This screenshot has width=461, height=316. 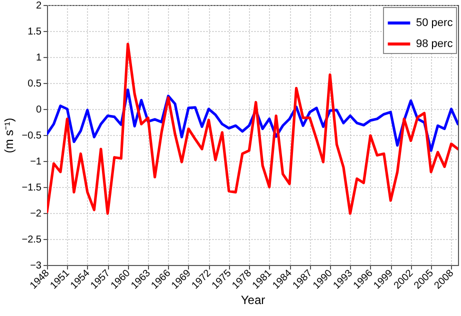 What do you see at coordinates (32, 188) in the screenshot?
I see `y-tick-label: −1.5` at bounding box center [32, 188].